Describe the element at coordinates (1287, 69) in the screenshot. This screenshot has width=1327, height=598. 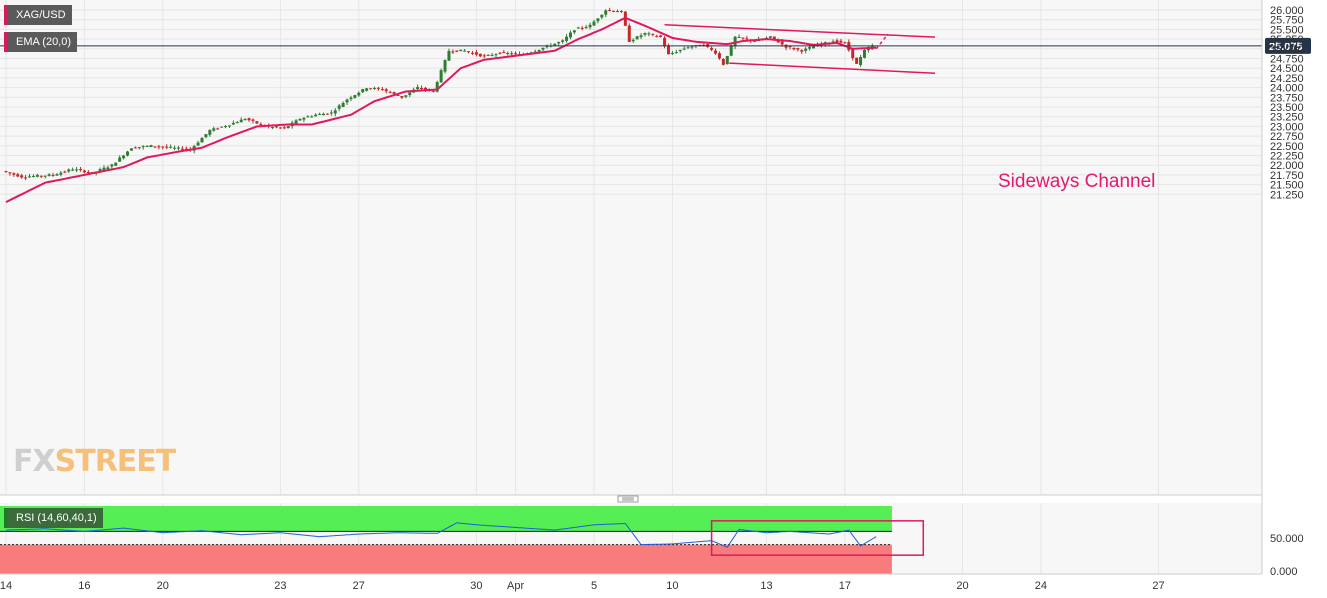
I see `price-tick-label: 24.500` at that location.